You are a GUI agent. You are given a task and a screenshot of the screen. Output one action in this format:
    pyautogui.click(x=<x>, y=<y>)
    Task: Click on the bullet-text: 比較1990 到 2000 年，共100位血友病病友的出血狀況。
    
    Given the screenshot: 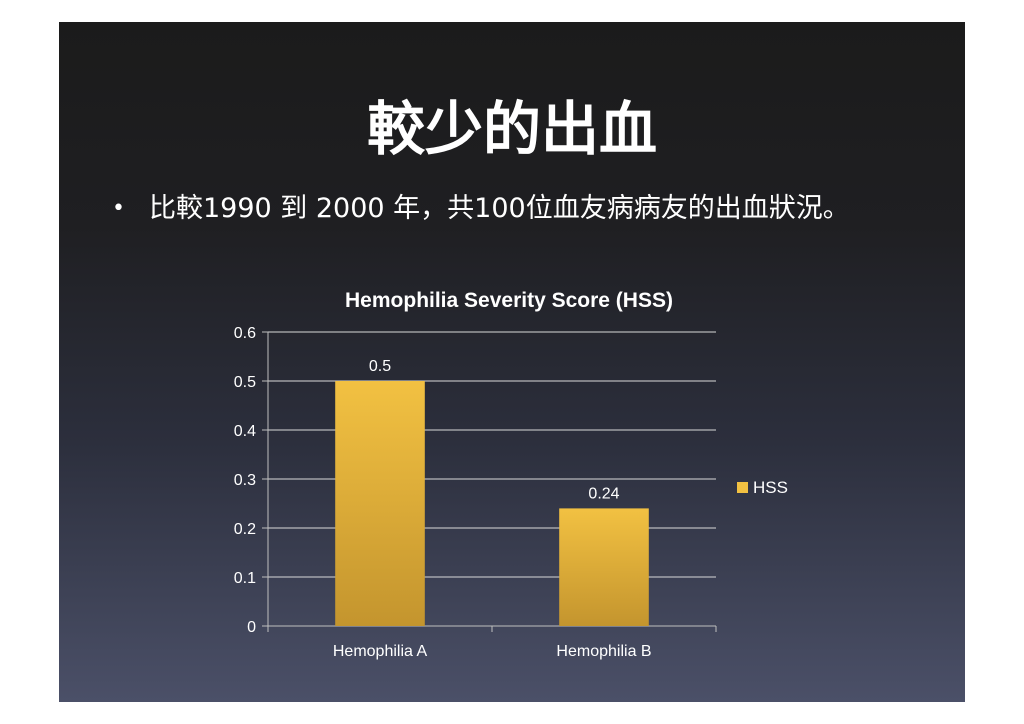 What is the action you would take?
    pyautogui.click(x=499, y=208)
    